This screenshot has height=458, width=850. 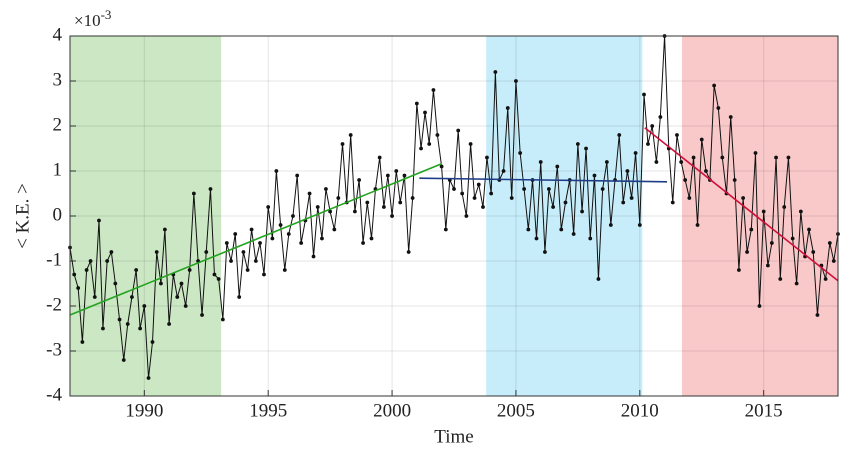 What do you see at coordinates (144, 410) in the screenshot?
I see `x-tick-label: 1990` at bounding box center [144, 410].